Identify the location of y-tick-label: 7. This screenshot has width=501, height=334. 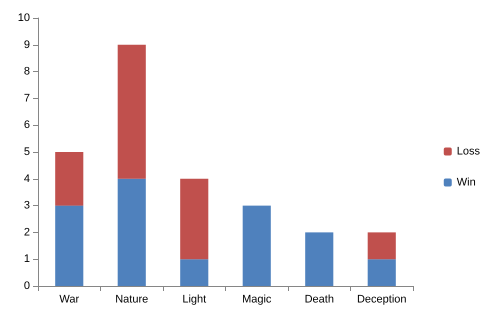
(27, 98).